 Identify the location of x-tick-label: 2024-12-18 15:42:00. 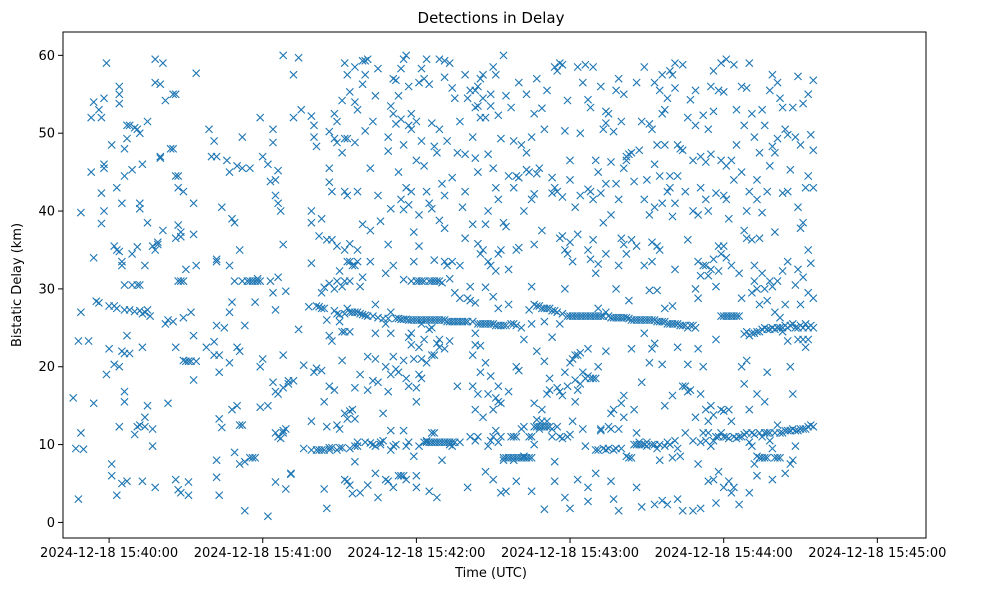
(416, 553).